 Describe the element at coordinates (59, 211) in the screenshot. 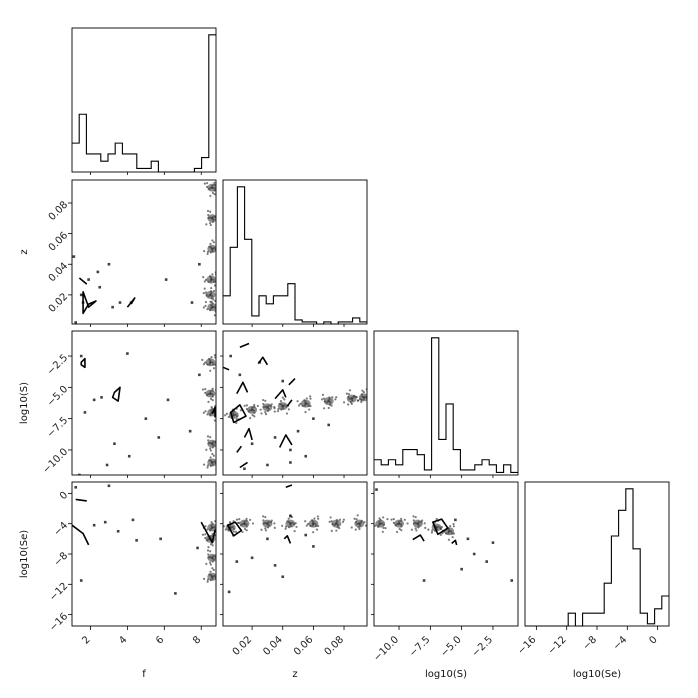

I see `y-tick-label: 0.08` at that location.